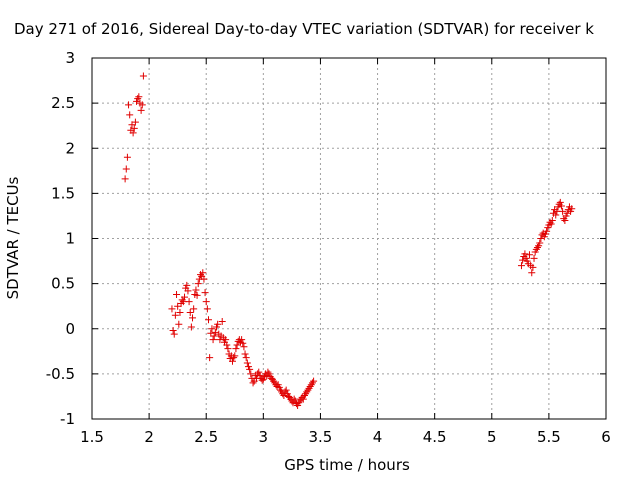  What do you see at coordinates (92, 437) in the screenshot?
I see `x-tick-label: 1.5` at bounding box center [92, 437].